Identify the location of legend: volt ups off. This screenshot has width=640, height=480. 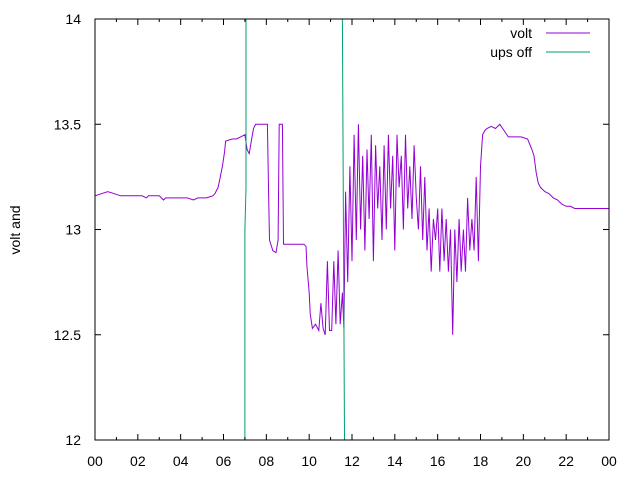
(540, 42).